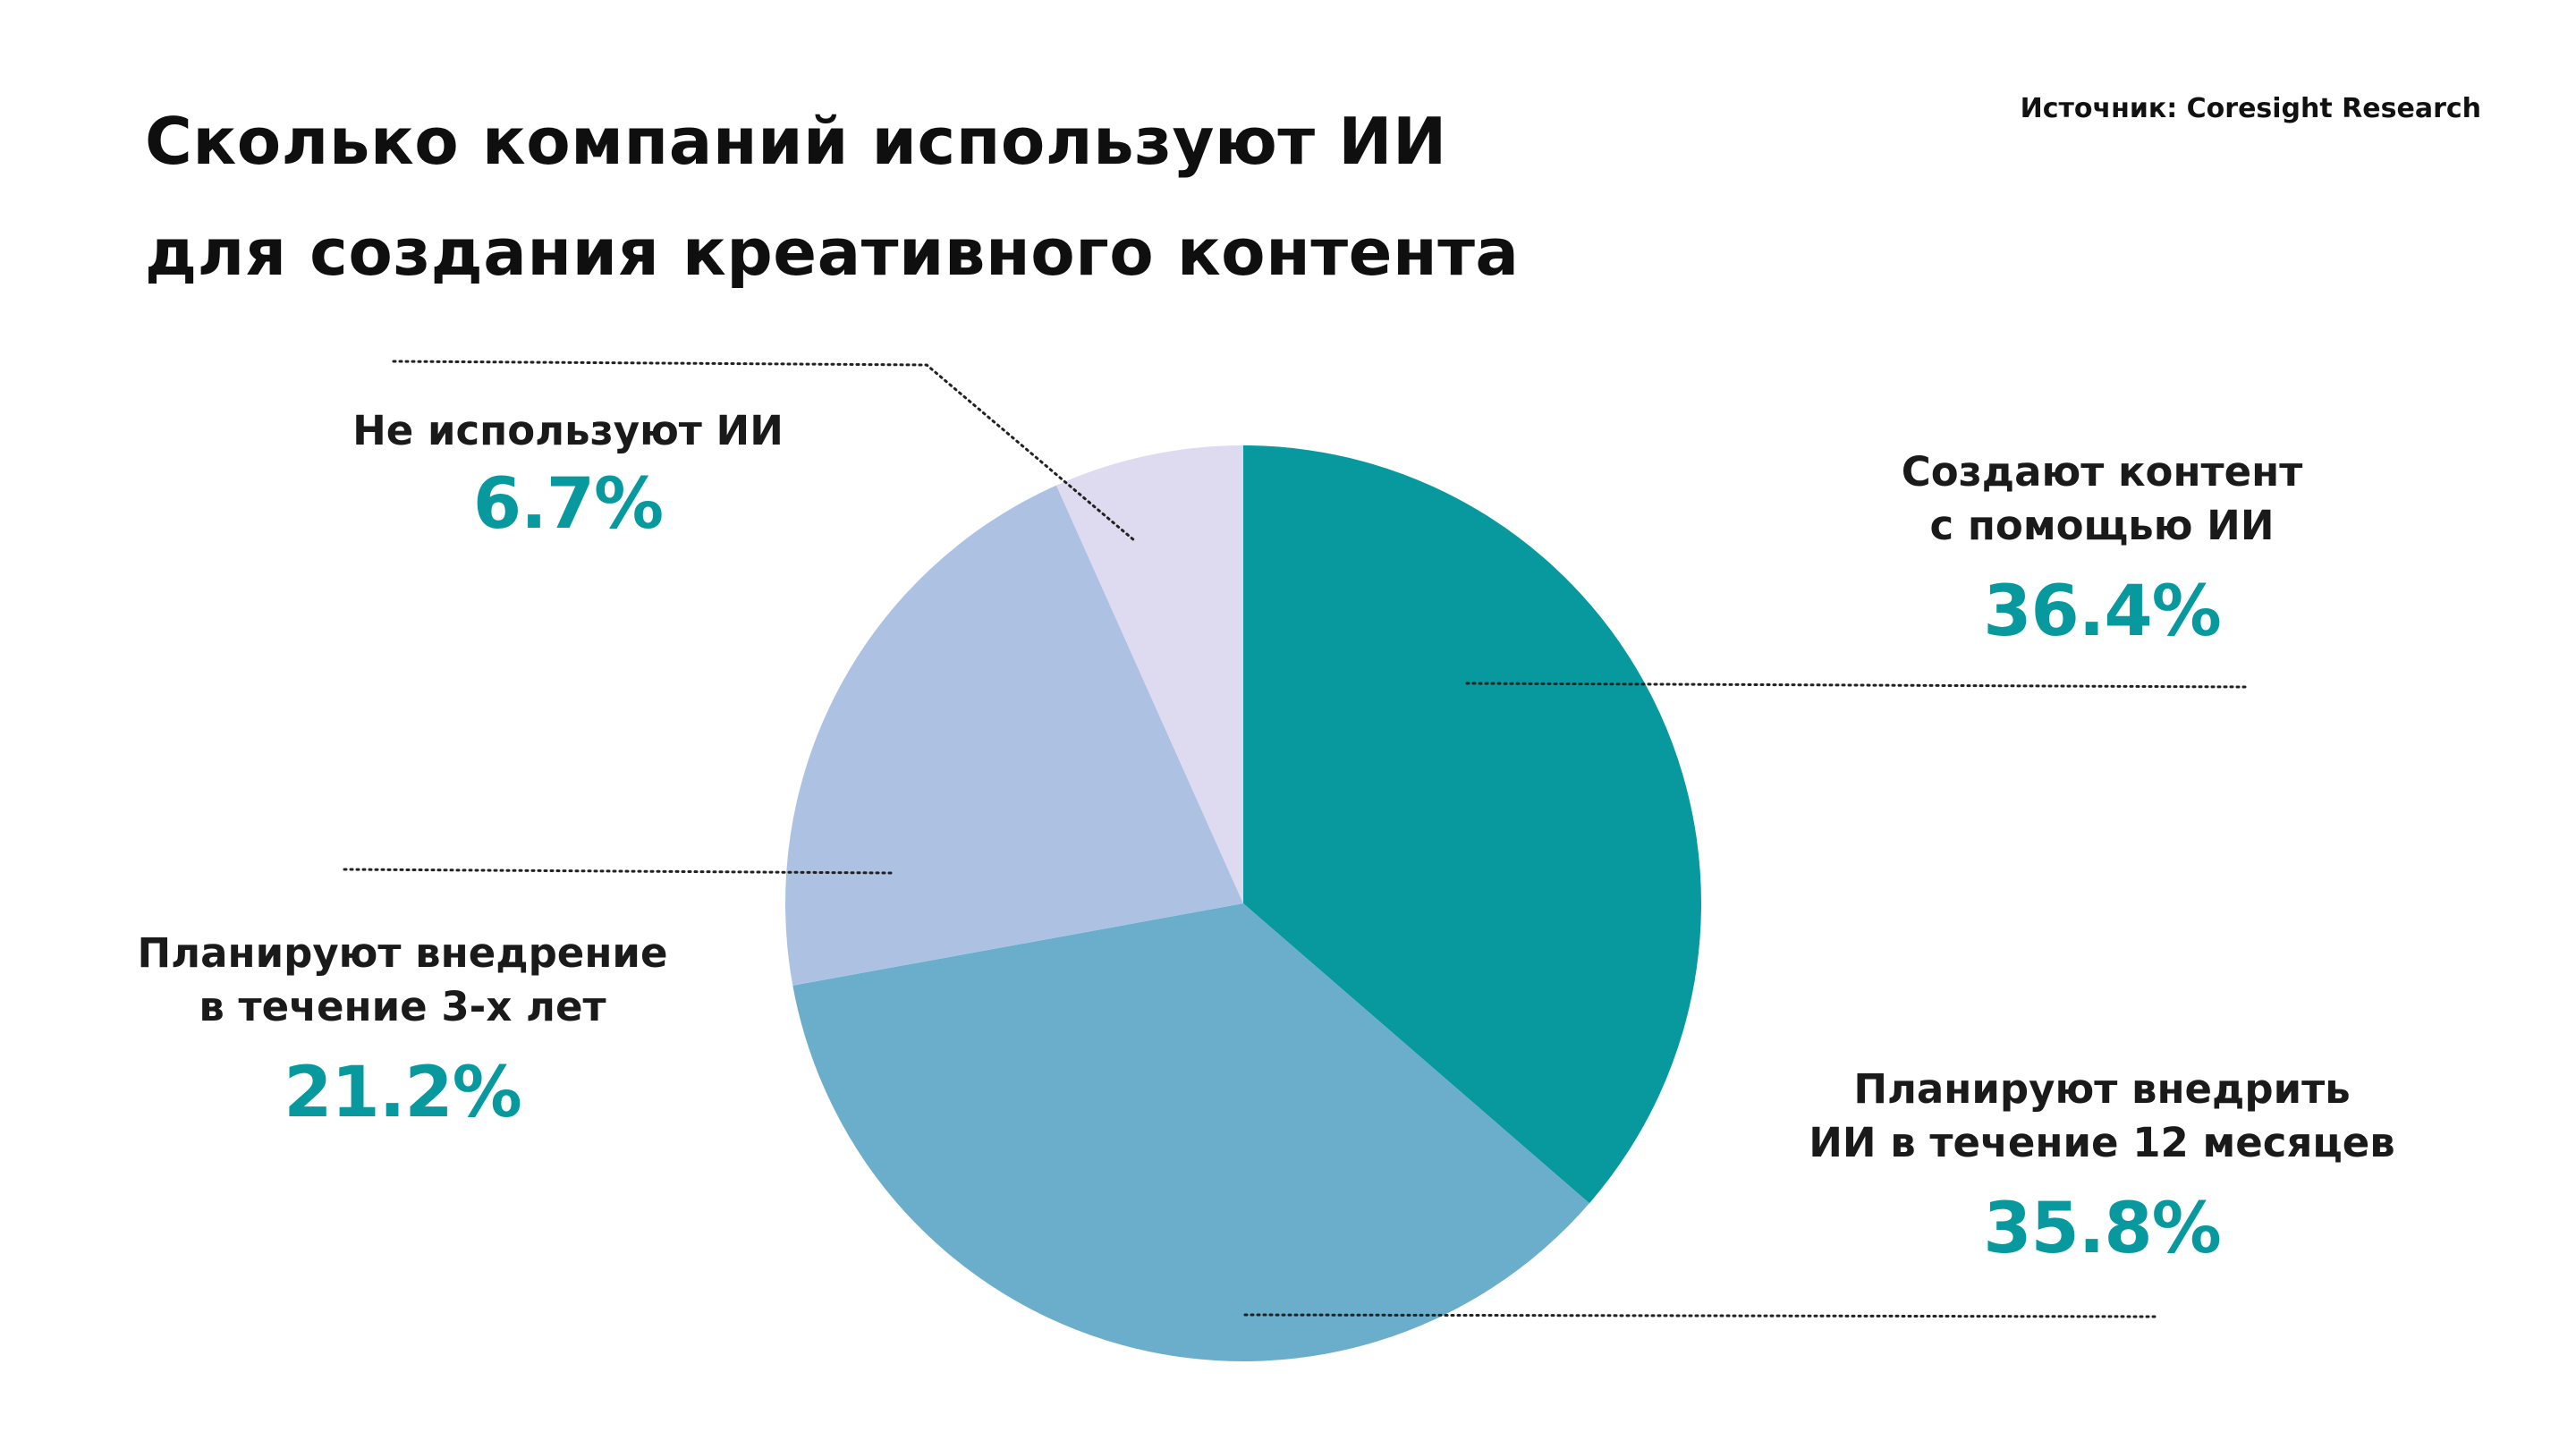  I want to click on slice-label-4-line-1: Не используют ИИ, so click(568, 430).